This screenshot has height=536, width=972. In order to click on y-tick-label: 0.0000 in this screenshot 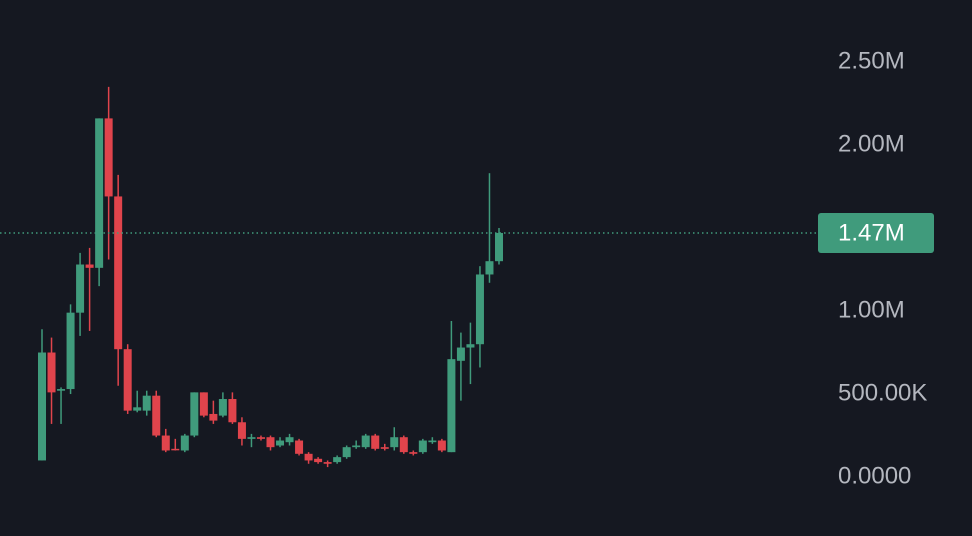, I will do `click(874, 475)`.